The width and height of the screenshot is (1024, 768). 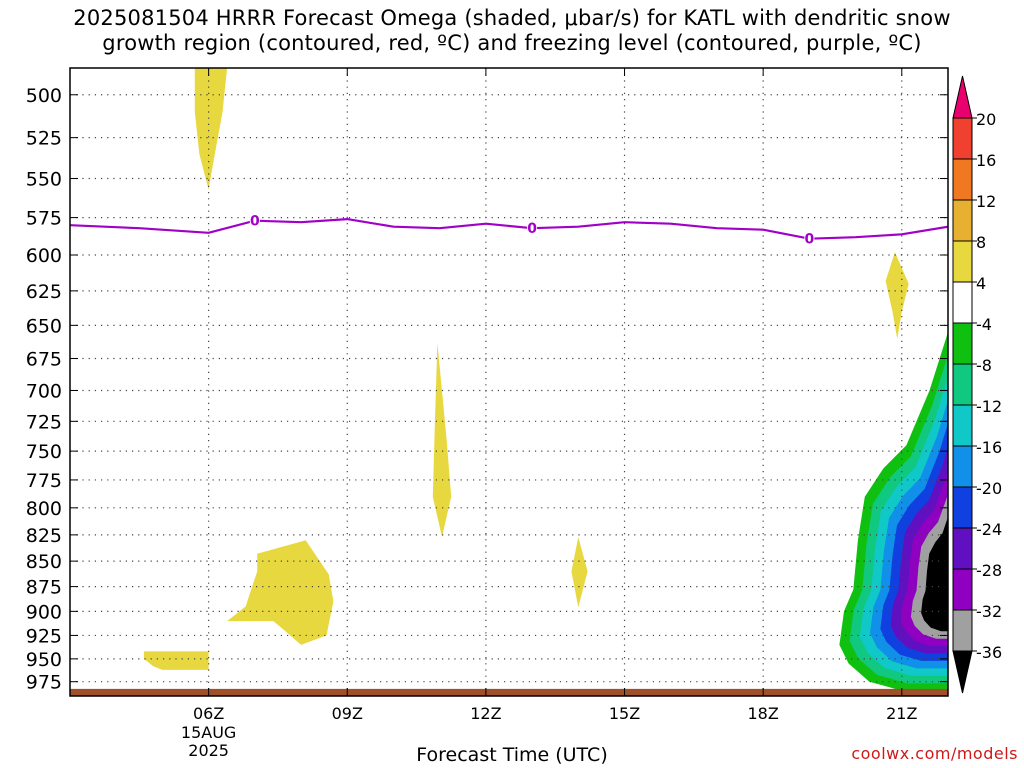 What do you see at coordinates (762, 713) in the screenshot?
I see `x-tick-label: 18Z` at bounding box center [762, 713].